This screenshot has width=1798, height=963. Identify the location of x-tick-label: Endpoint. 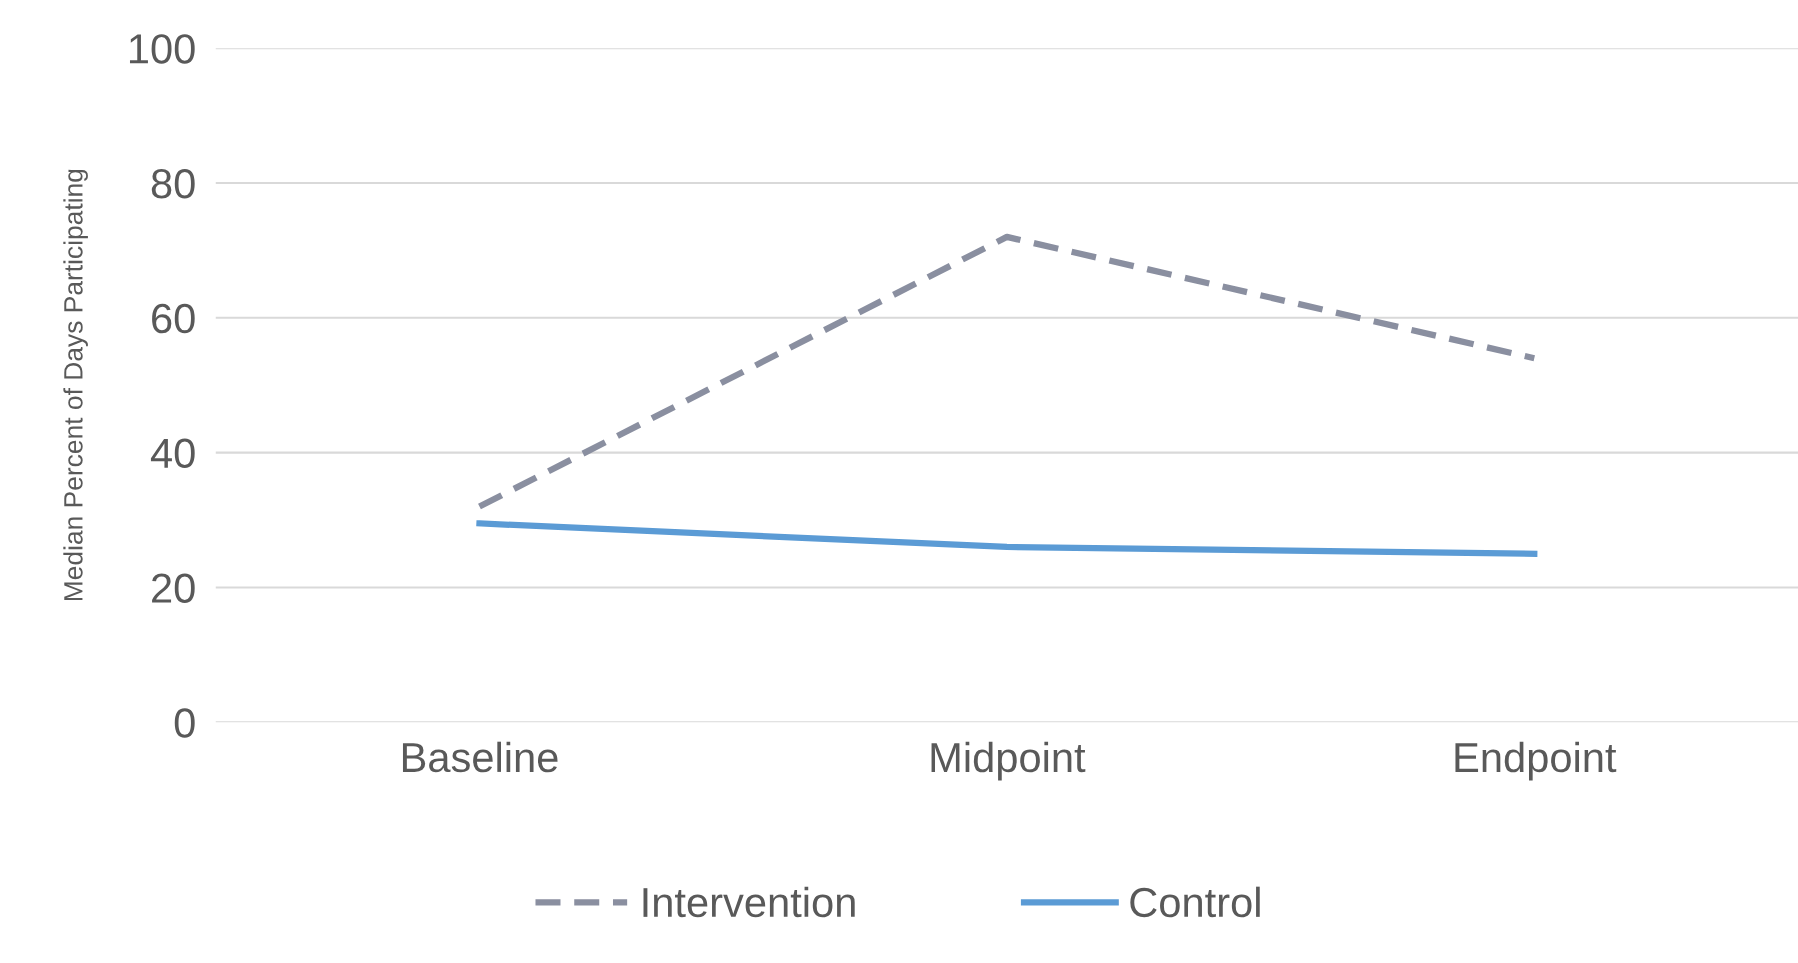
(1536, 761).